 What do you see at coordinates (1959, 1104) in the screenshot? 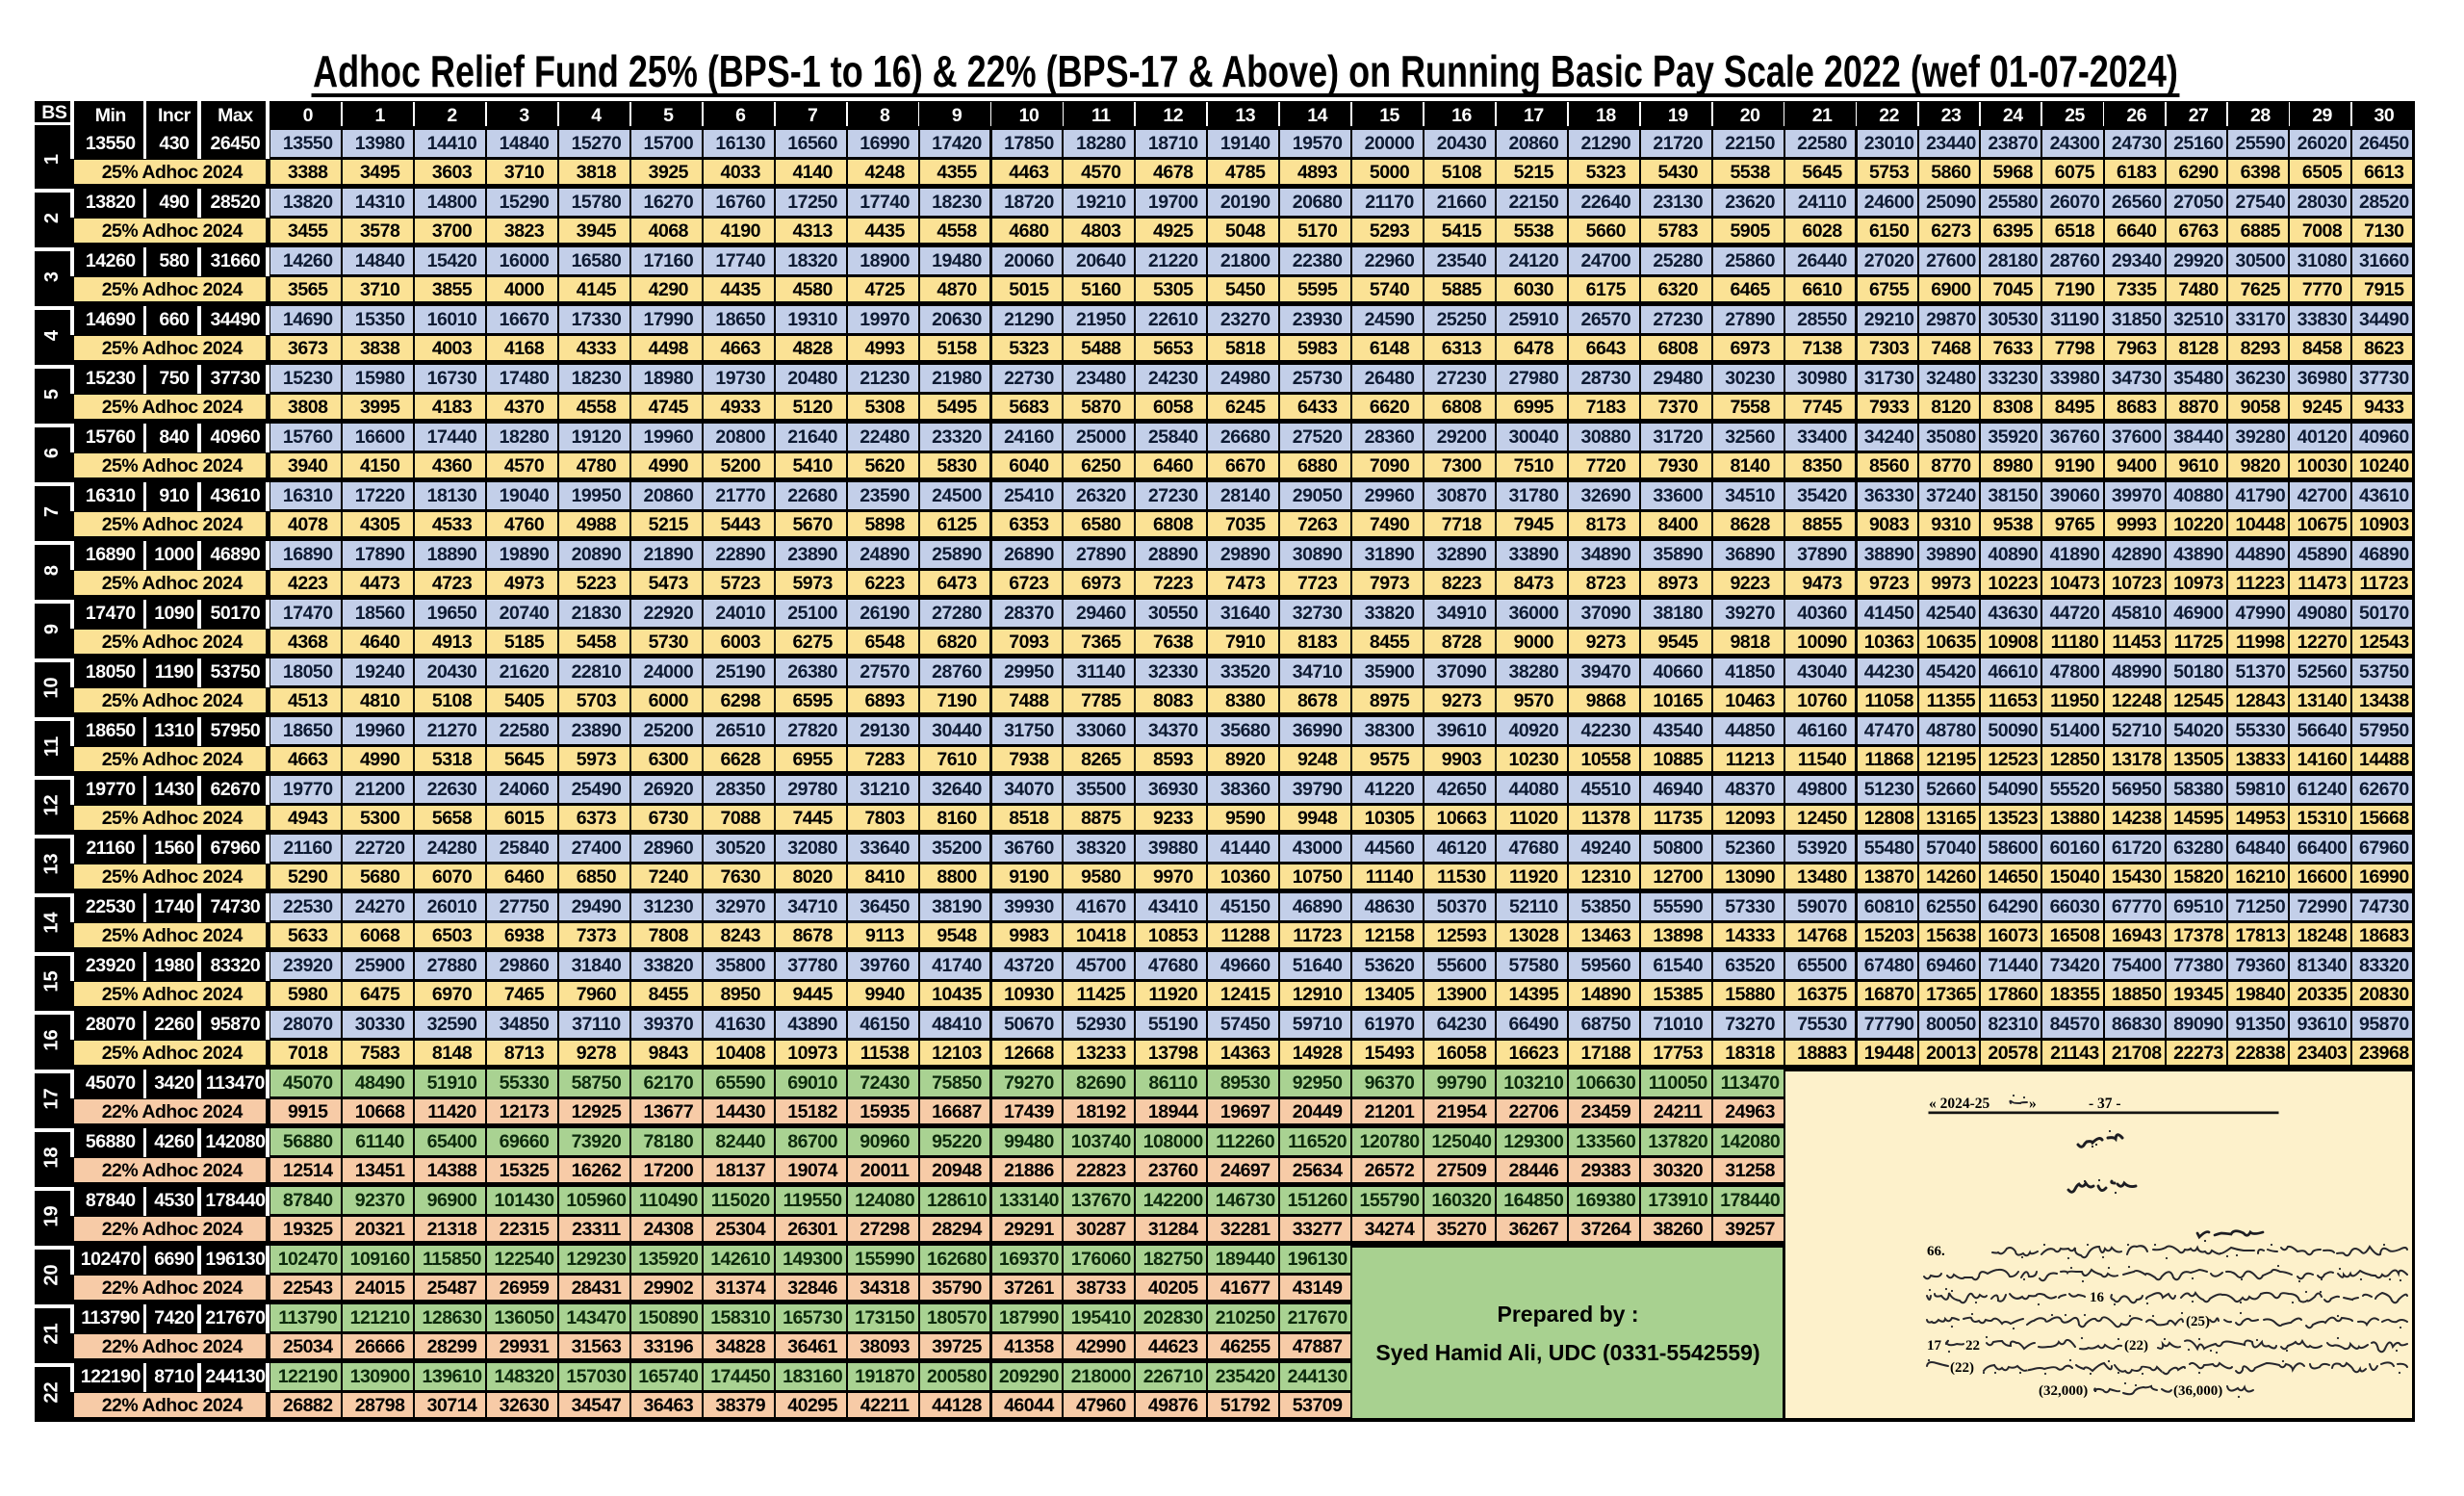
I see `svg-text: « 2024-25` at bounding box center [1959, 1104].